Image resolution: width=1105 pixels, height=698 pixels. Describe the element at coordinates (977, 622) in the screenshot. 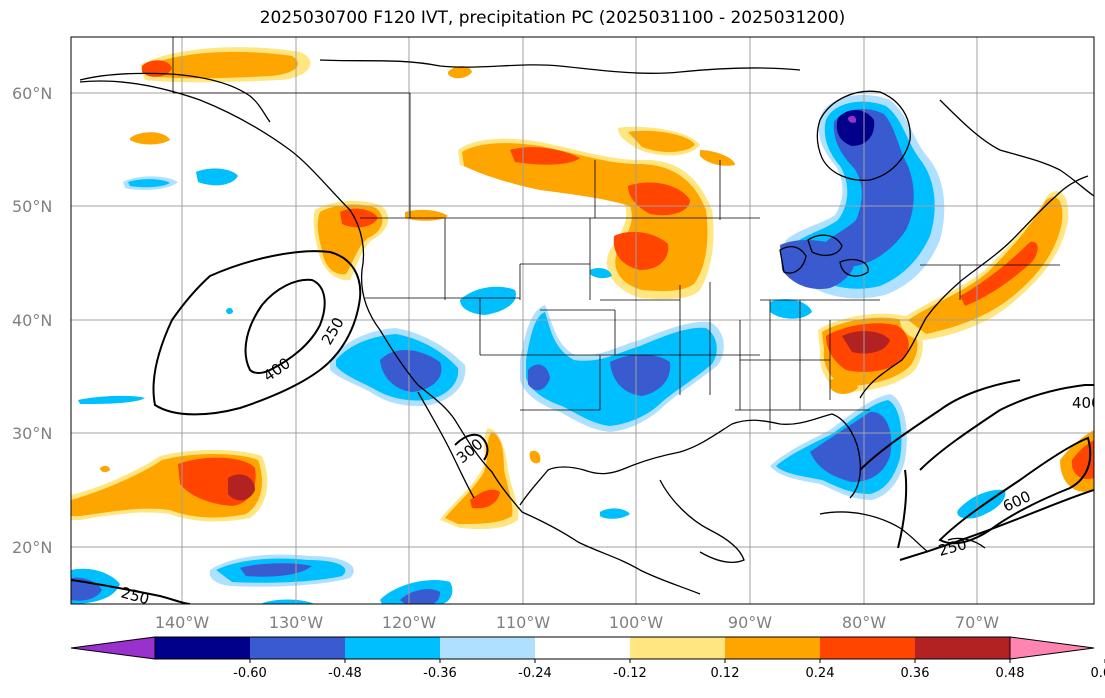

I see `lon-label: 70°W` at that location.